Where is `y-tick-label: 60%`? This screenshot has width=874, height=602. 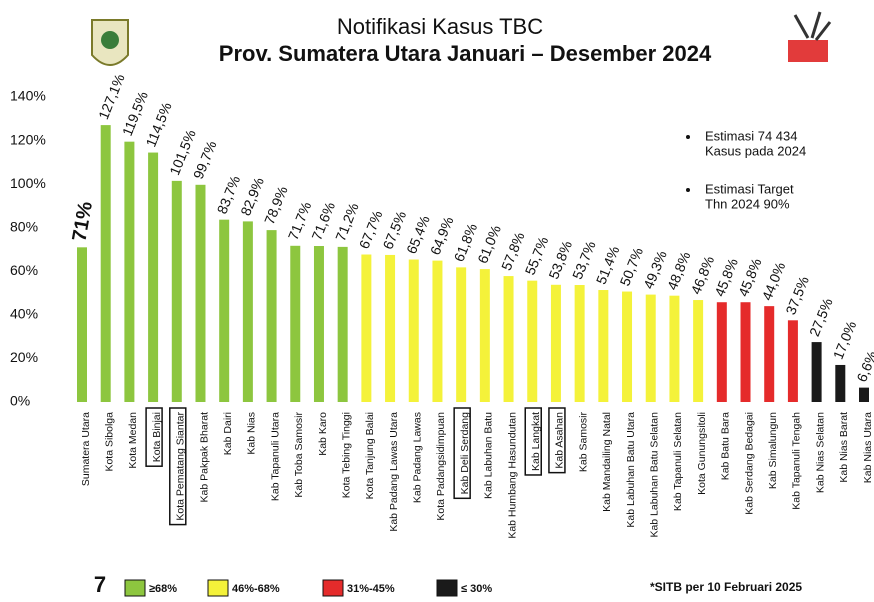 y-tick-label: 60% is located at coordinates (24, 270).